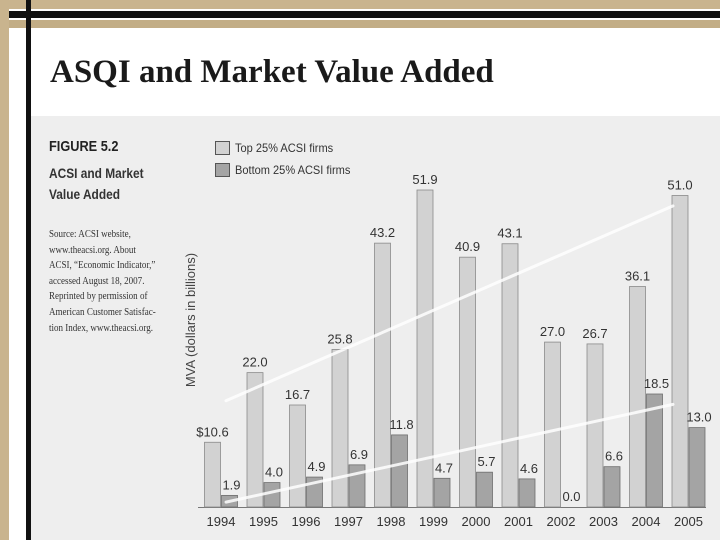 Image resolution: width=720 pixels, height=540 pixels. I want to click on bar-top-1998, so click(382, 375).